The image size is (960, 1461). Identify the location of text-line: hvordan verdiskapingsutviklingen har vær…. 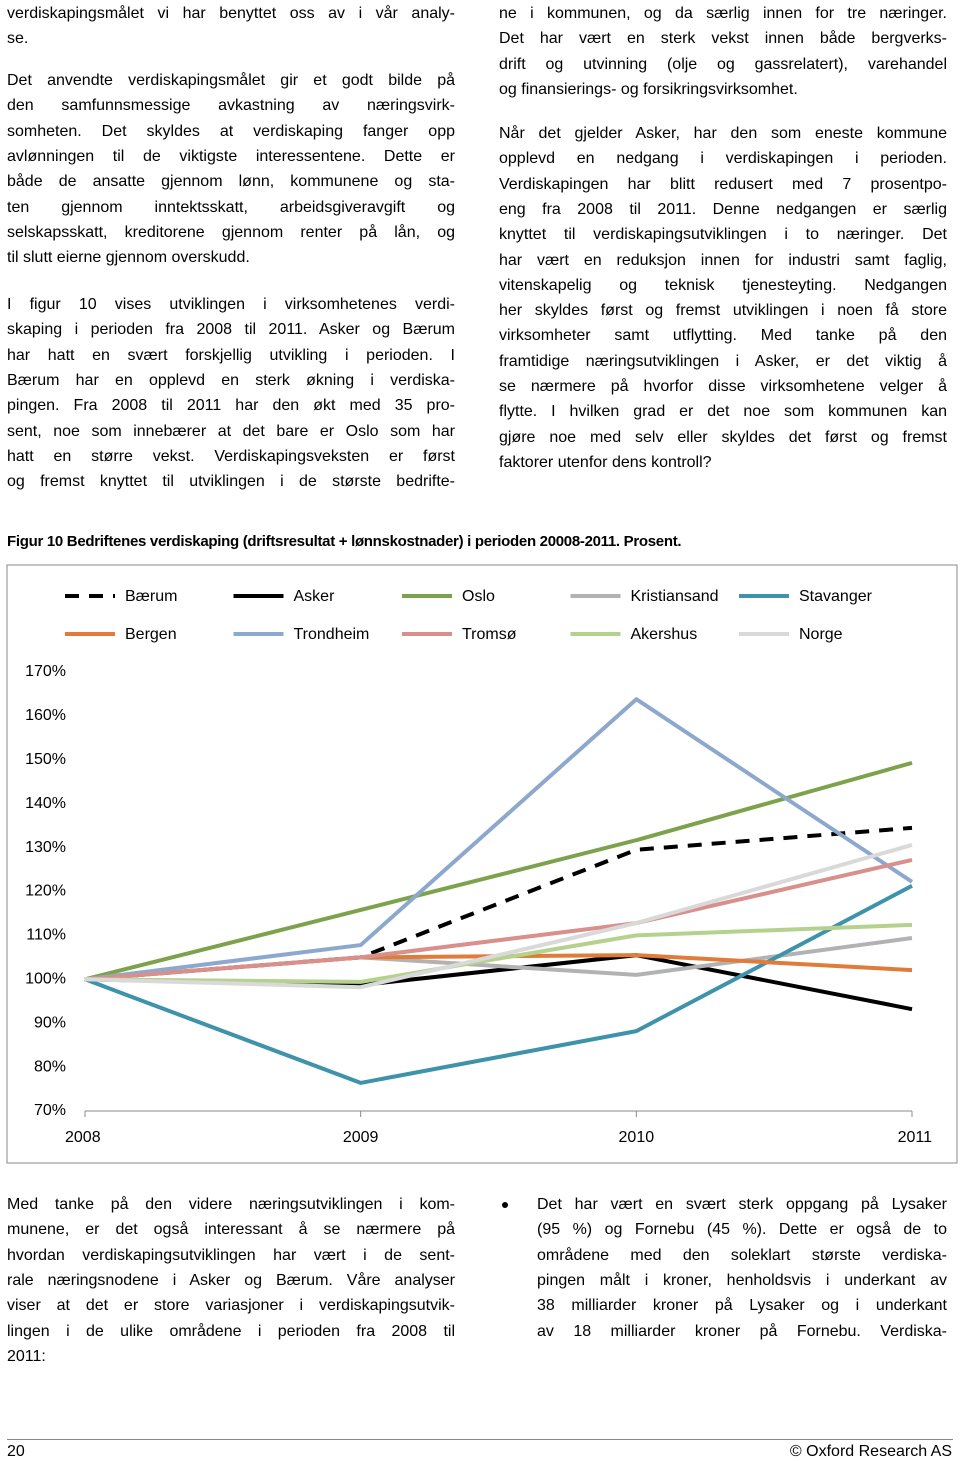
(231, 1255).